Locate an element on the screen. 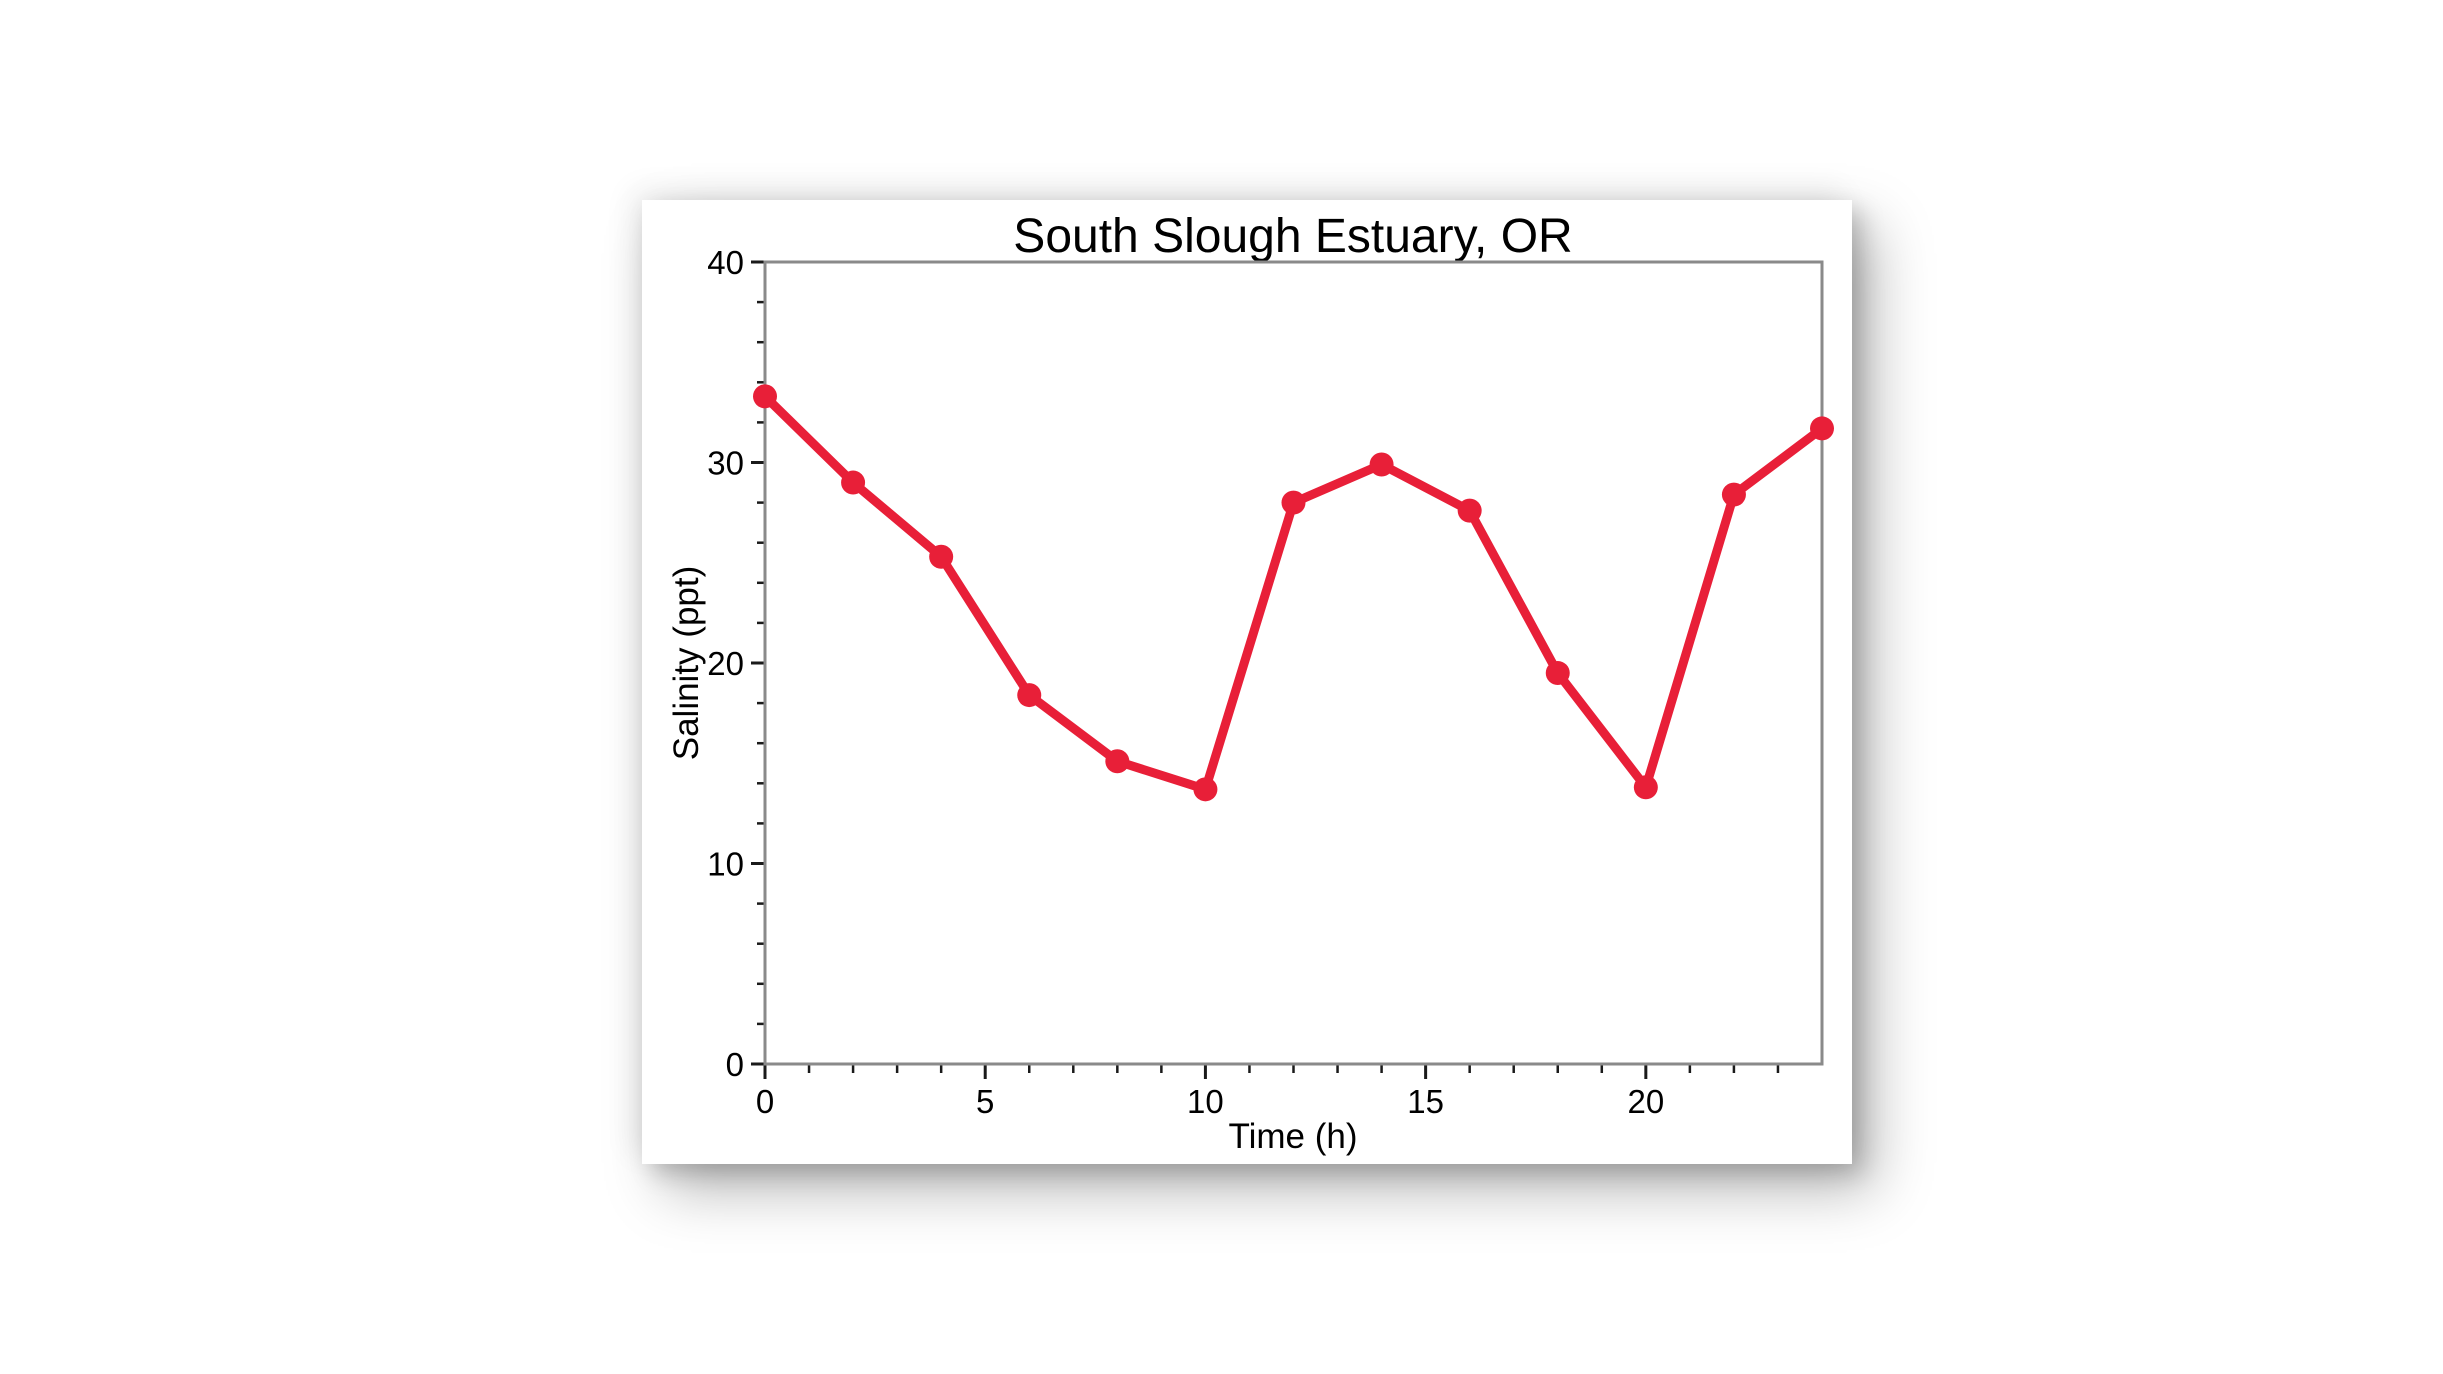 This screenshot has width=2443, height=1374. x-tick-label: 20 is located at coordinates (1645, 1101).